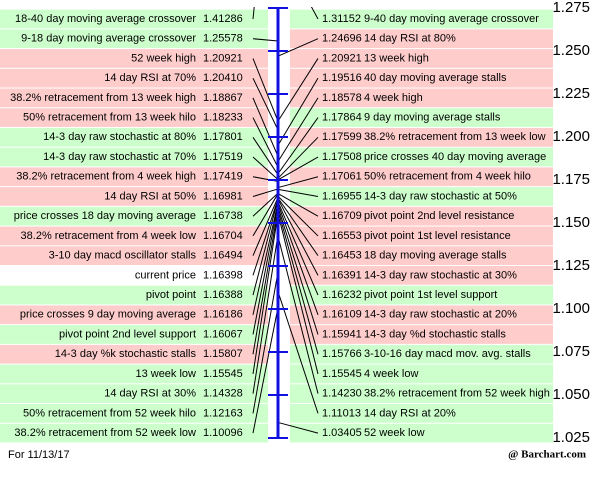  Describe the element at coordinates (571, 179) in the screenshot. I see `y-tick-label: 1.175` at that location.